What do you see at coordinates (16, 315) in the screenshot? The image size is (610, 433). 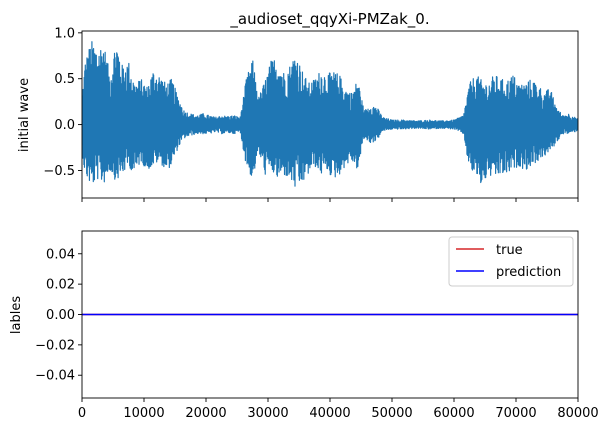 I see `labels-ylabel: lables` at bounding box center [16, 315].